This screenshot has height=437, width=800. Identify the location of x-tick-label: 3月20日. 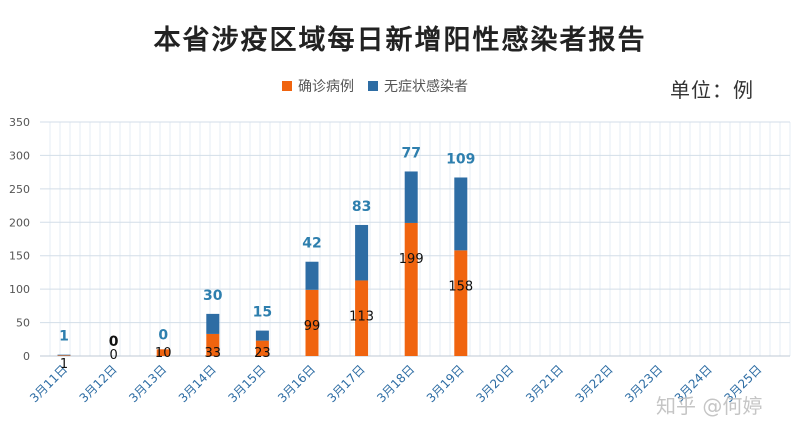
(494, 383).